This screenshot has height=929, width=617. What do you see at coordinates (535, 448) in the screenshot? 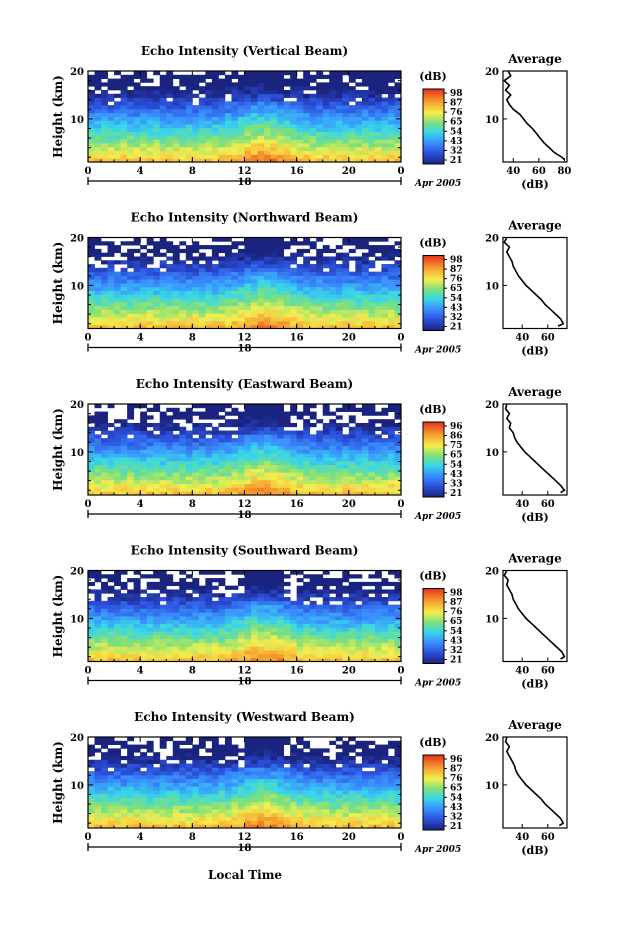
I see `average-profile-line` at bounding box center [535, 448].